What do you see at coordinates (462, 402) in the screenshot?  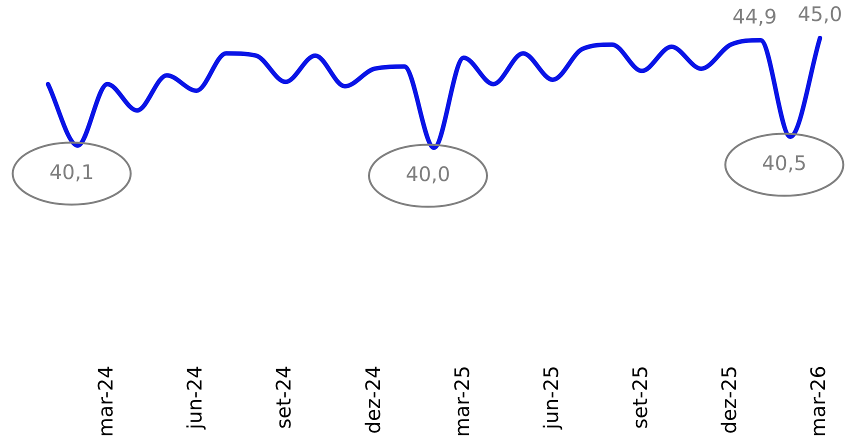 I see `x-tick-label: mar-25` at bounding box center [462, 402].